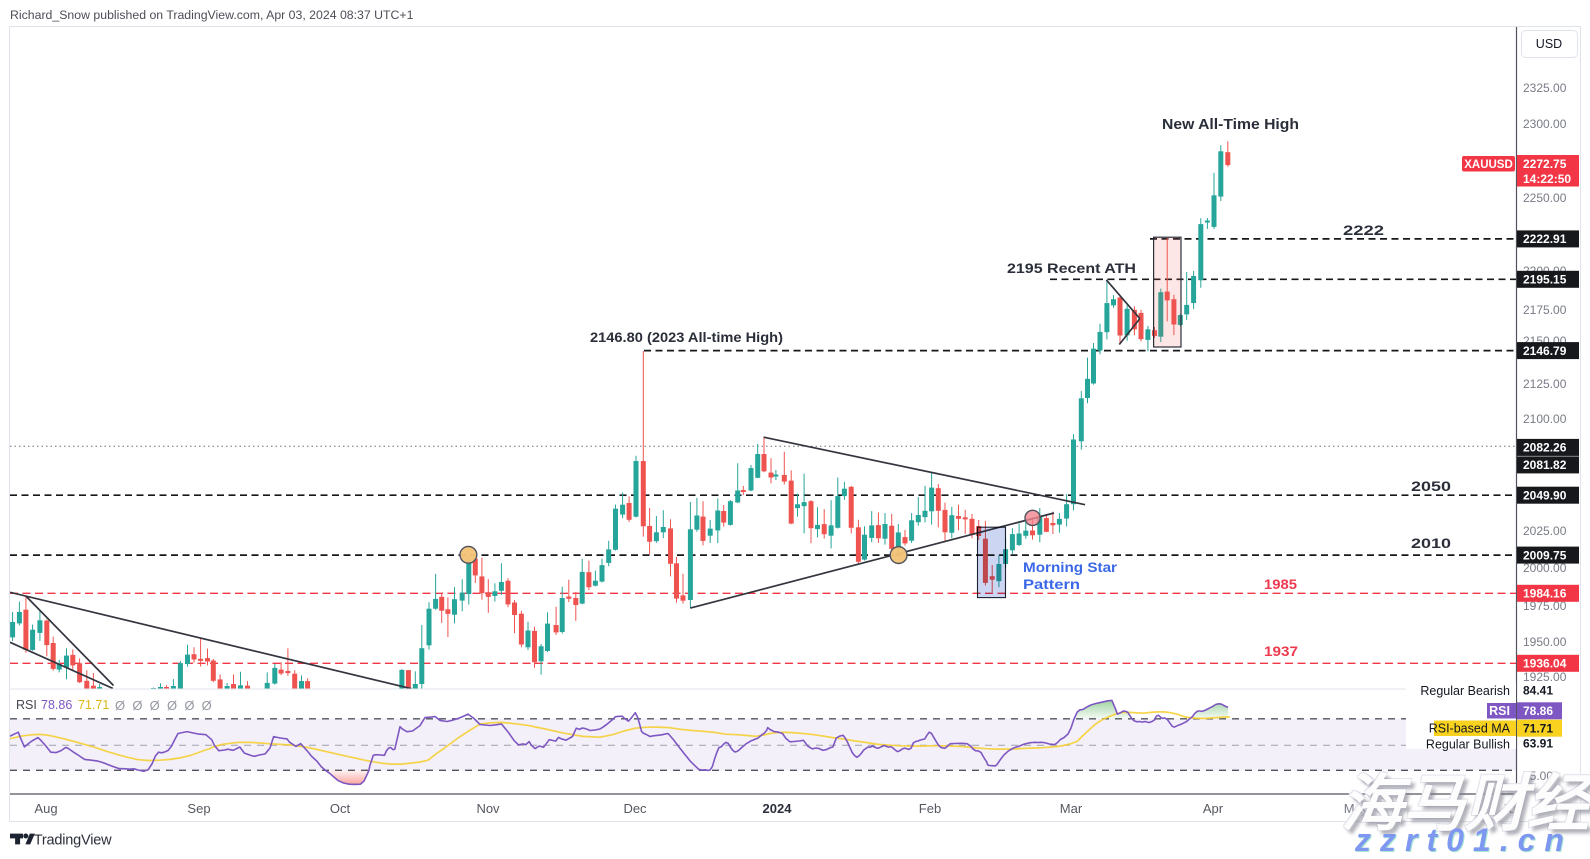  Describe the element at coordinates (1363, 230) in the screenshot. I see `svg-text: 2222` at that location.